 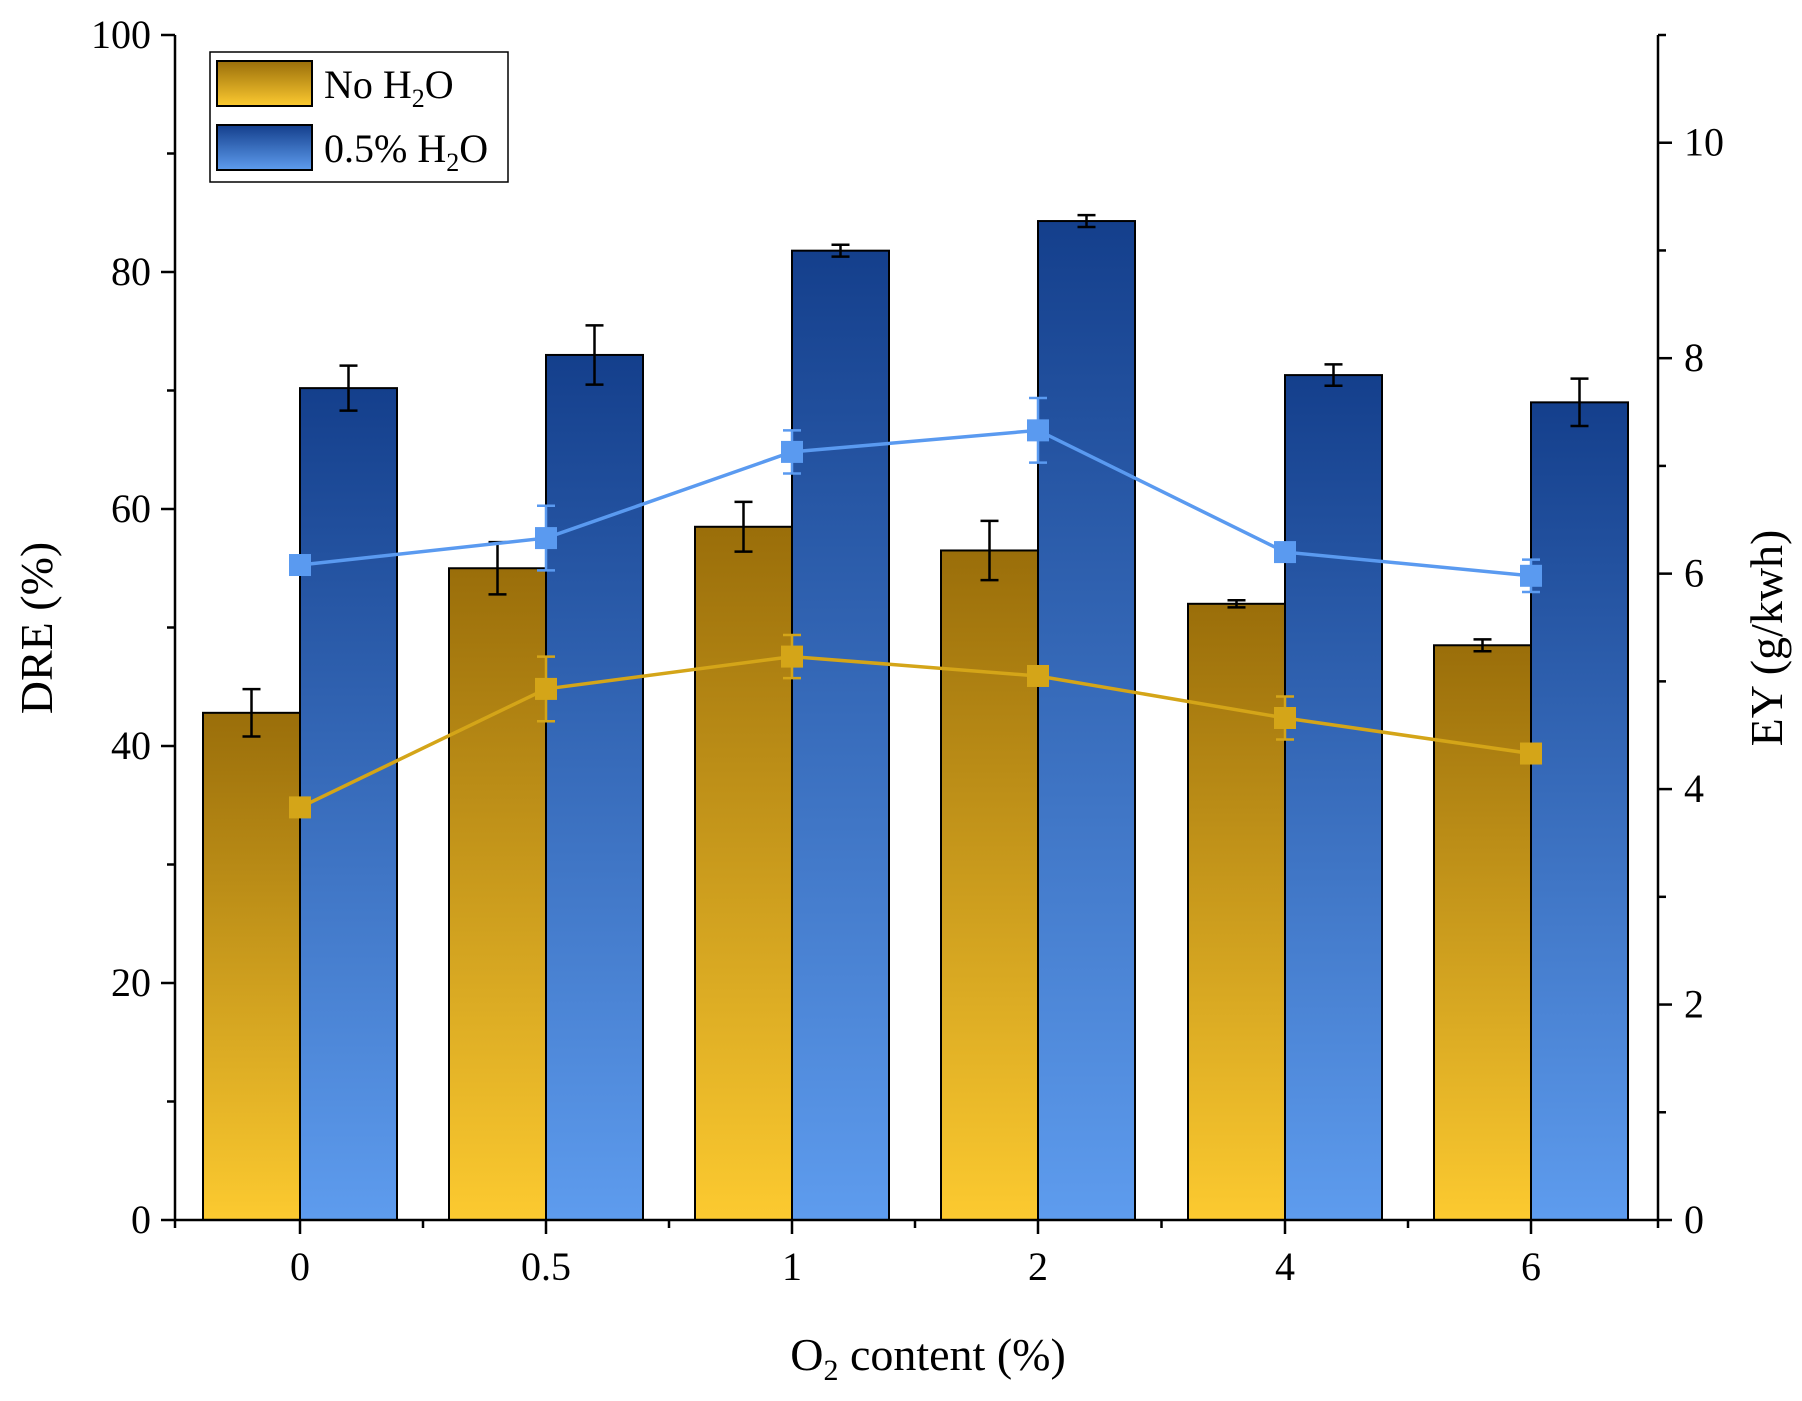 I want to click on y-tick-label: 40, so click(x=131, y=745).